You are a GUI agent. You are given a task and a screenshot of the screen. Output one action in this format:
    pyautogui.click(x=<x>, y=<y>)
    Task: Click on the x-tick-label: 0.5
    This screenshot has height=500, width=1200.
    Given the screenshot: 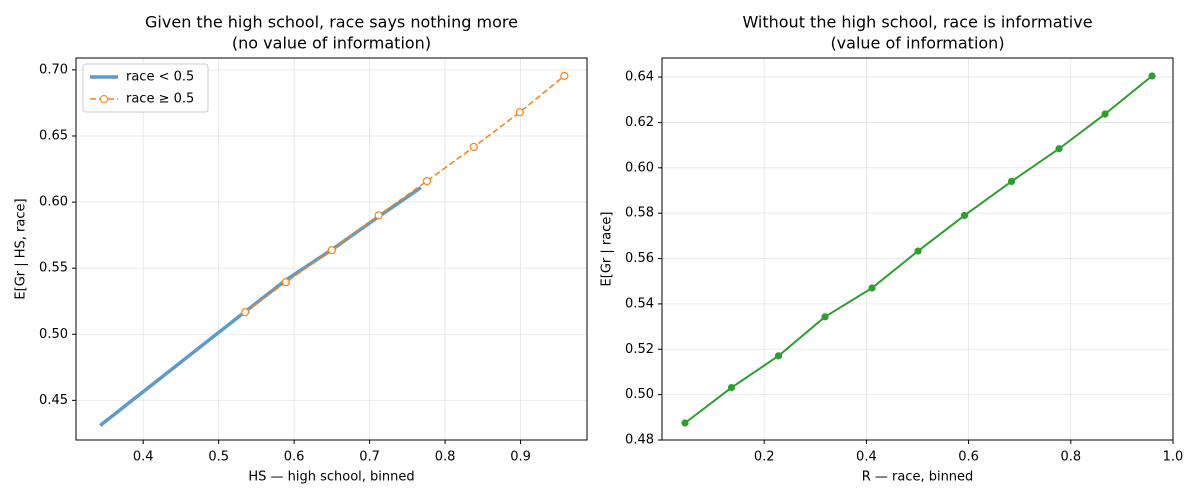 What is the action you would take?
    pyautogui.click(x=218, y=457)
    